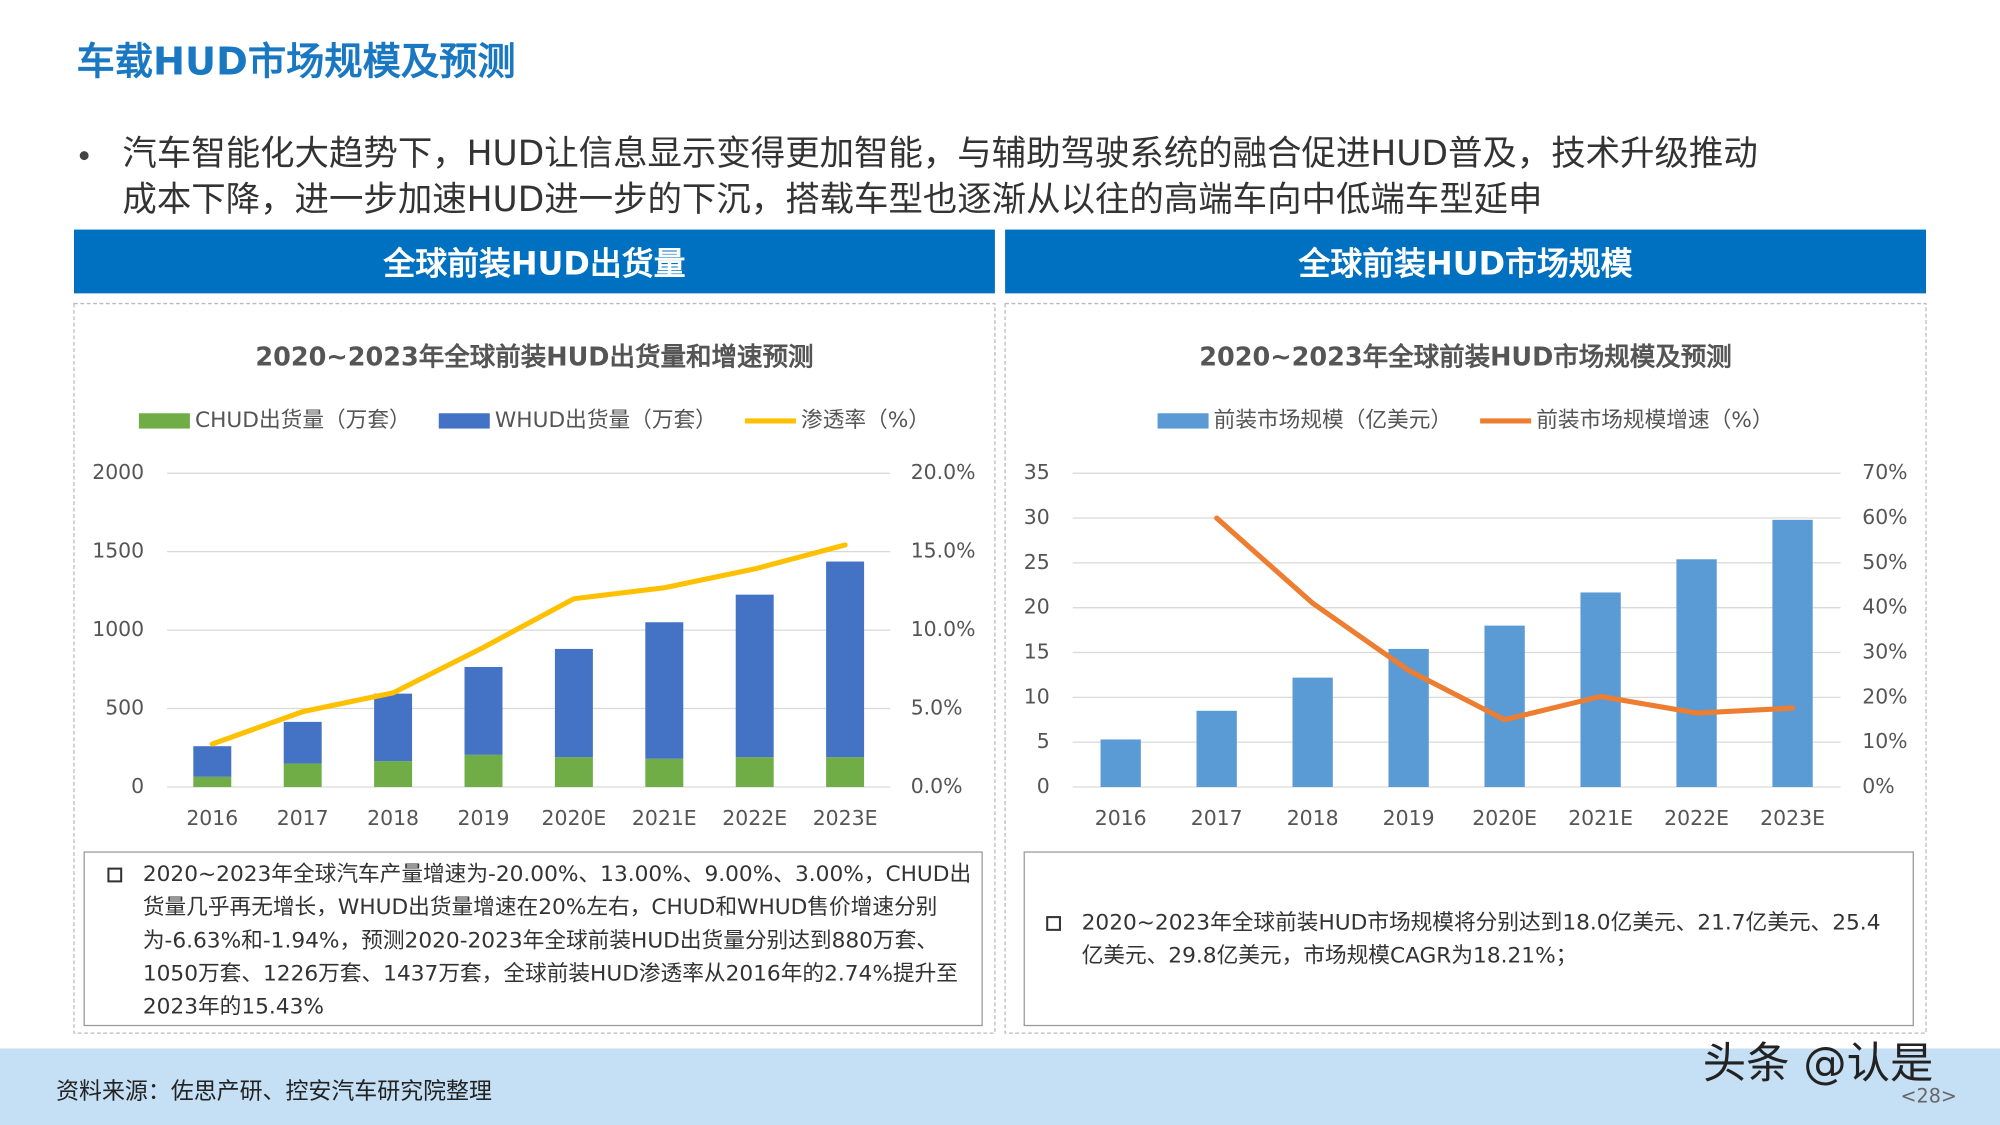  What do you see at coordinates (1884, 741) in the screenshot?
I see `y2-tick-label: 10%` at bounding box center [1884, 741].